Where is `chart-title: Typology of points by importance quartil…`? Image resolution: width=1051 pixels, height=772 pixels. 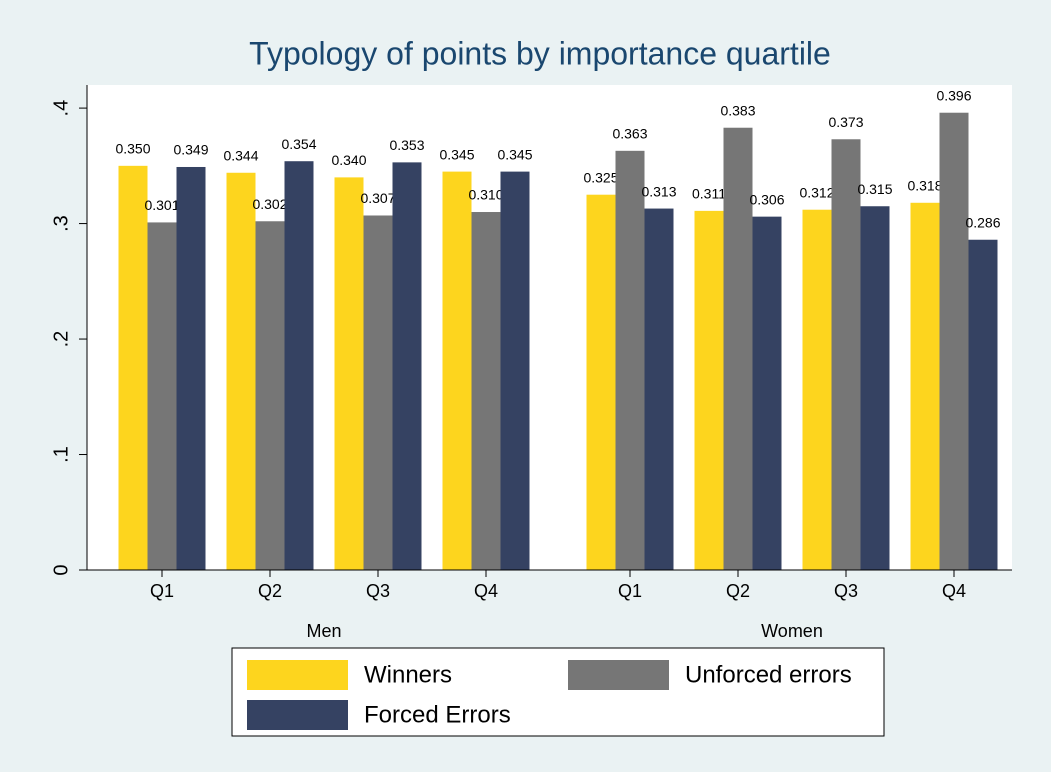 chart-title: Typology of points by importance quartil… is located at coordinates (540, 53).